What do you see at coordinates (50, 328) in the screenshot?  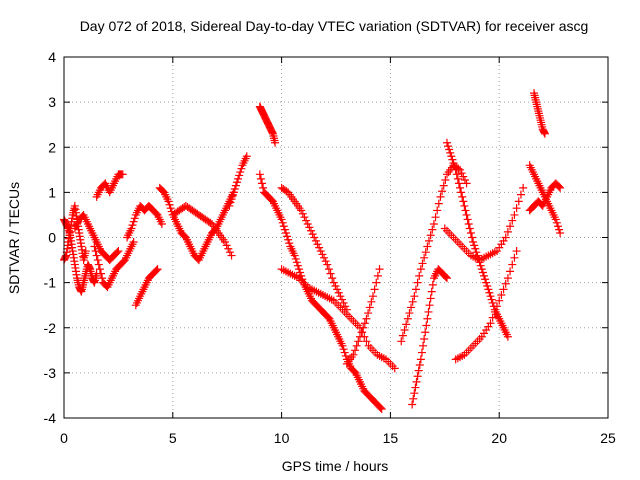 I see `y-tick-label: -2` at bounding box center [50, 328].